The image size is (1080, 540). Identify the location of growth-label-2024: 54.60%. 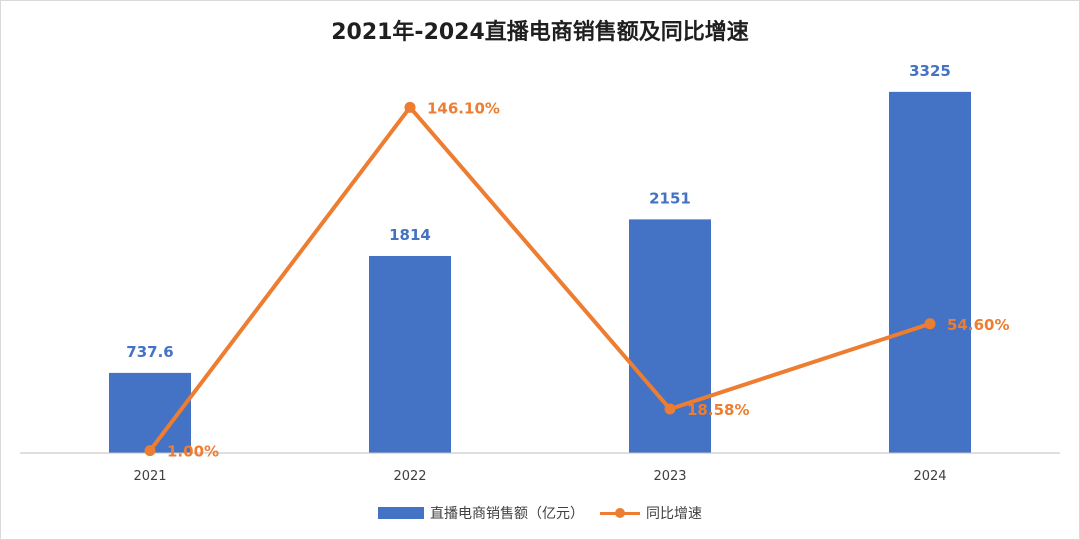
(978, 325).